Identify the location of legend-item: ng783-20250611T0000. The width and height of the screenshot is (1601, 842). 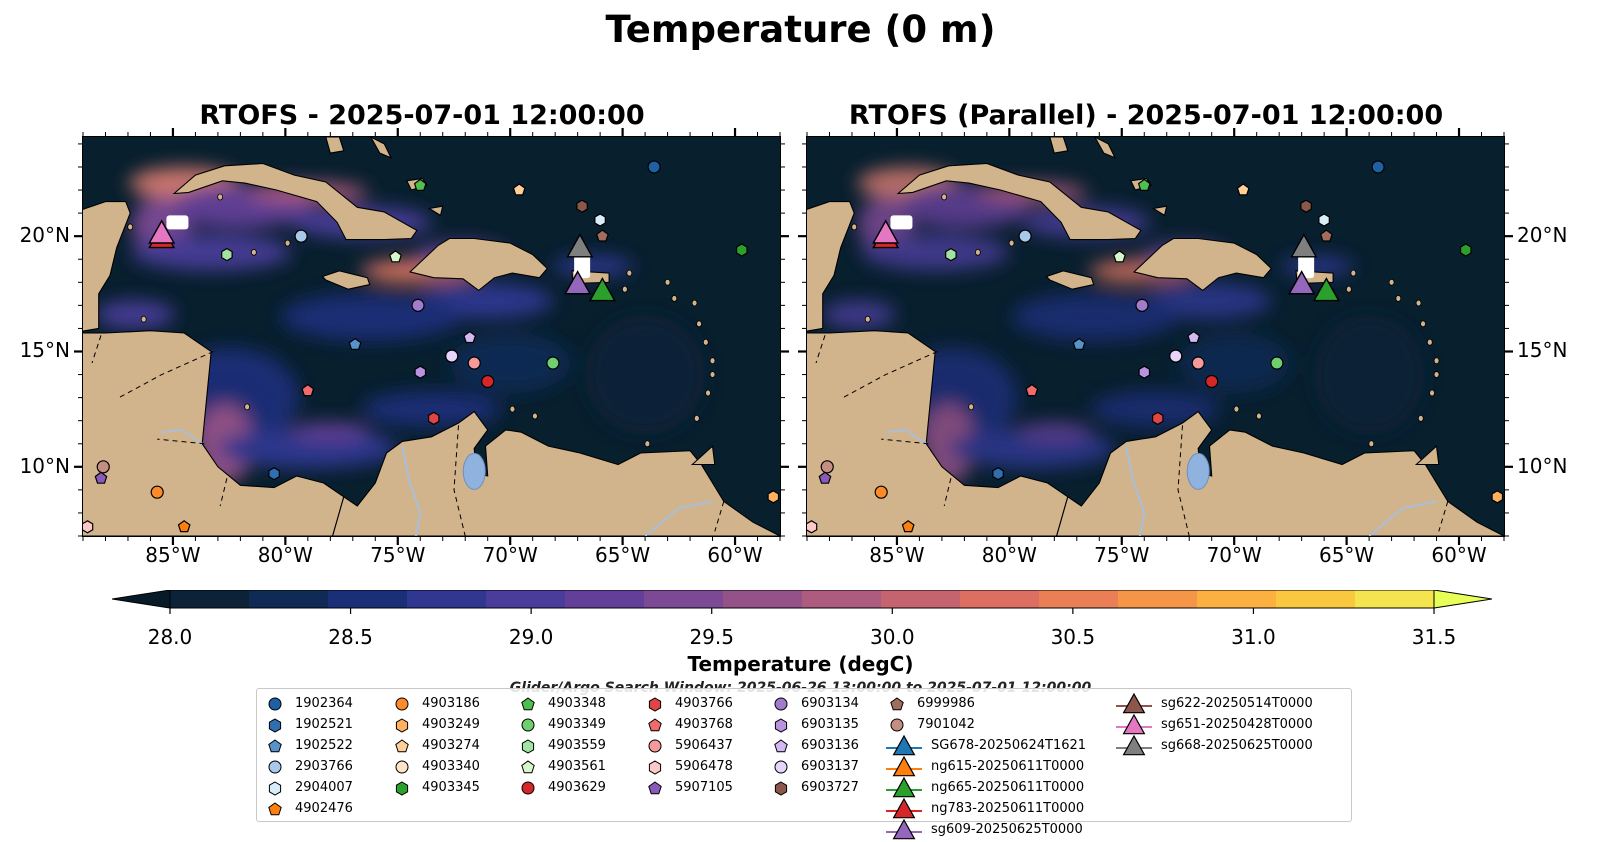
(985, 808).